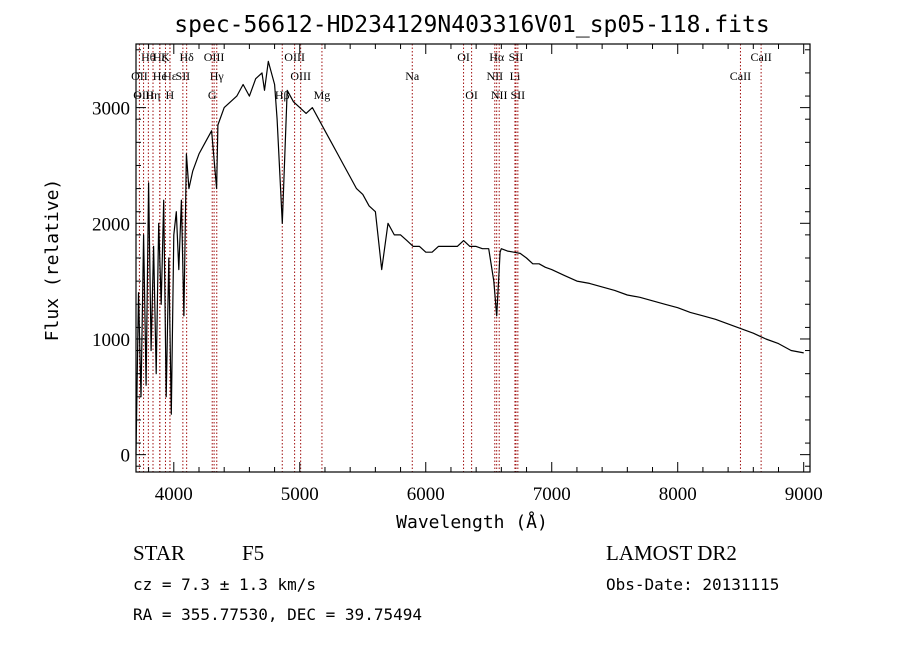 The height and width of the screenshot is (649, 900). I want to click on line-marker-label: Hζ, so click(160, 57).